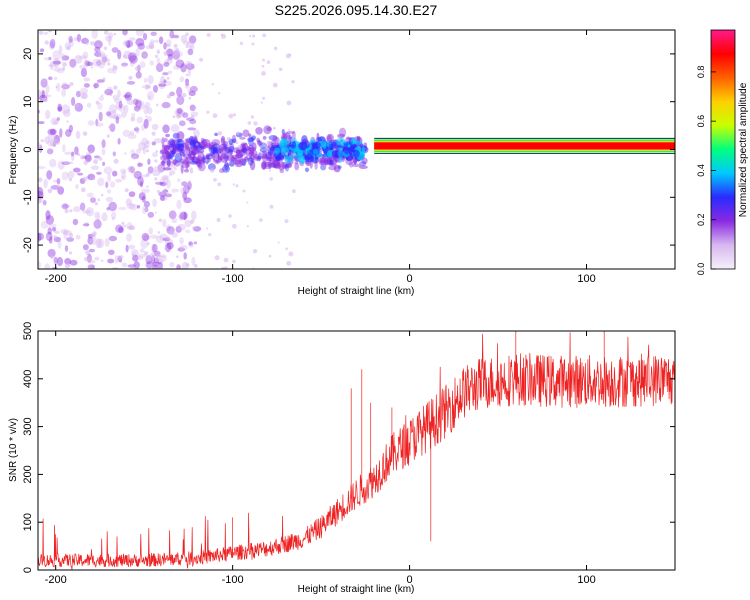 The width and height of the screenshot is (750, 600). Describe the element at coordinates (701, 170) in the screenshot. I see `colorbar-tick-label: 0.4` at that location.